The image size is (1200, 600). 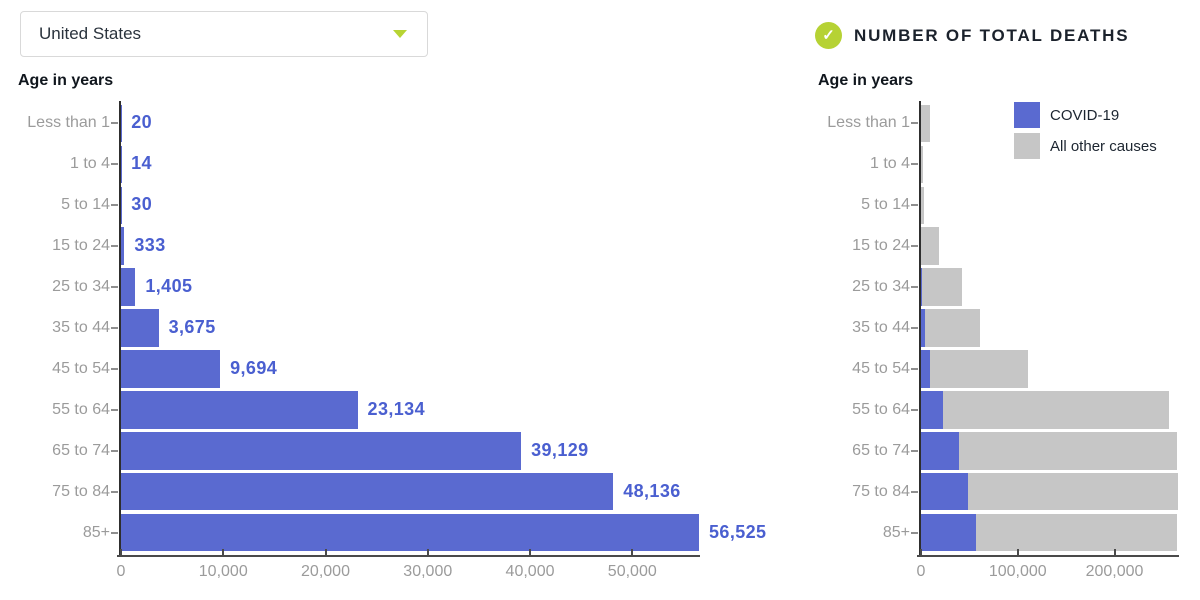 What do you see at coordinates (325, 571) in the screenshot?
I see `x-axis-tick-label: 20,000` at bounding box center [325, 571].